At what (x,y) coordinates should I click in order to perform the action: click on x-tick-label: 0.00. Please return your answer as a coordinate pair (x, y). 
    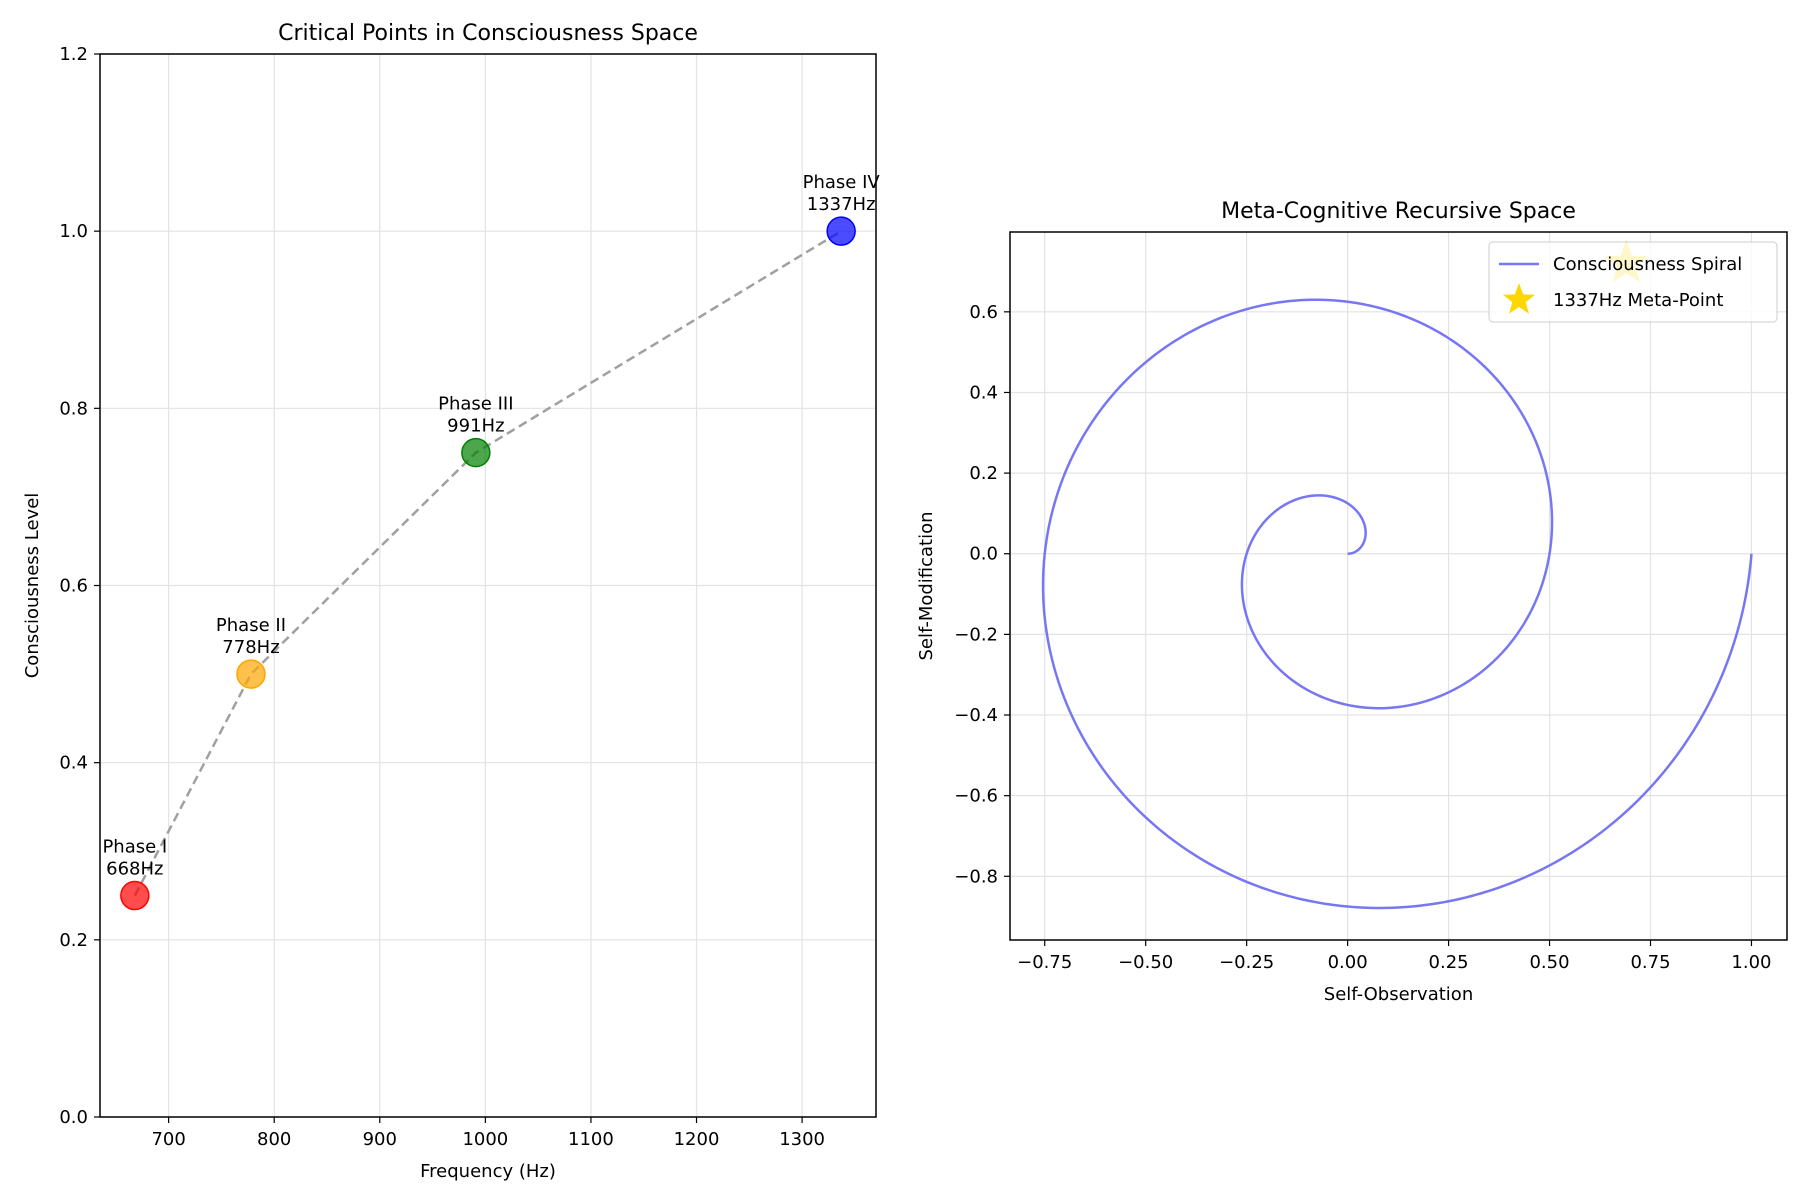
    Looking at the image, I should click on (1348, 962).